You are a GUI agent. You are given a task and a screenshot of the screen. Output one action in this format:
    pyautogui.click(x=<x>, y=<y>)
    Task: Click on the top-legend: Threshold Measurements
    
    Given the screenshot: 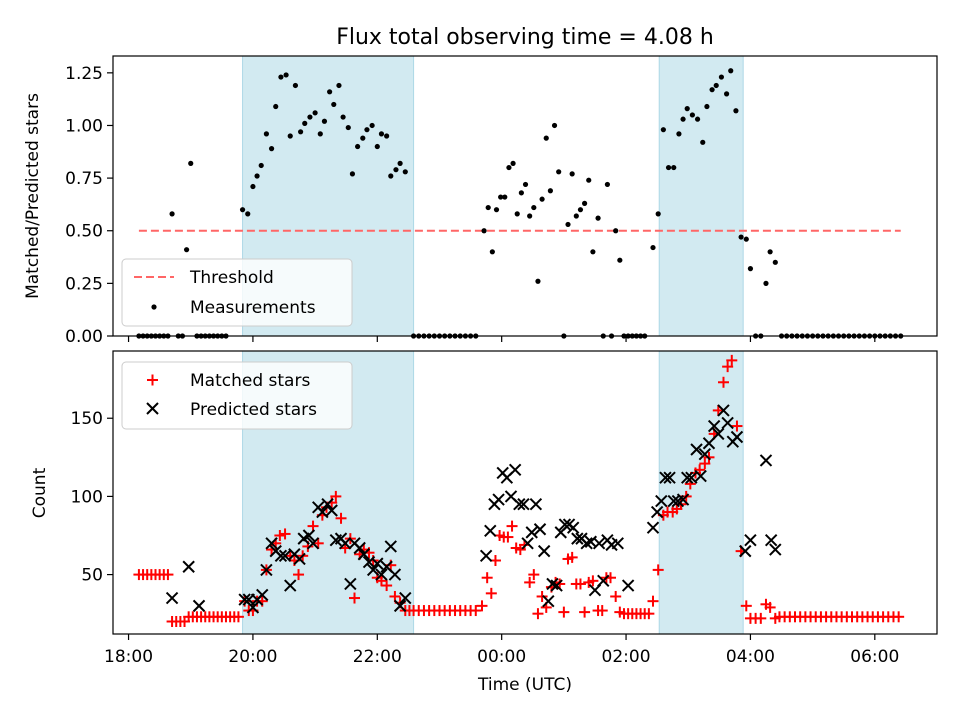 What is the action you would take?
    pyautogui.click(x=237, y=292)
    